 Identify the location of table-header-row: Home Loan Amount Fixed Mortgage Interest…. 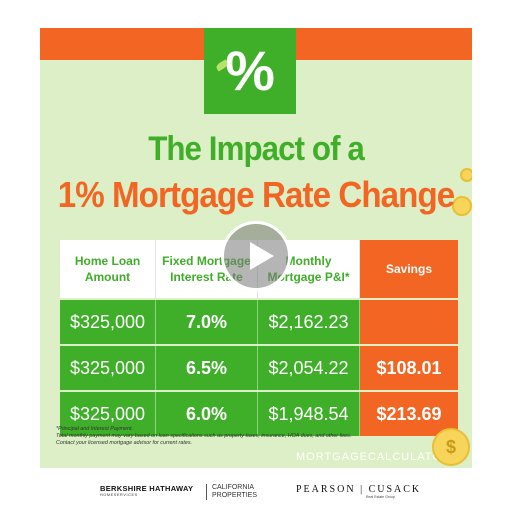
(259, 269).